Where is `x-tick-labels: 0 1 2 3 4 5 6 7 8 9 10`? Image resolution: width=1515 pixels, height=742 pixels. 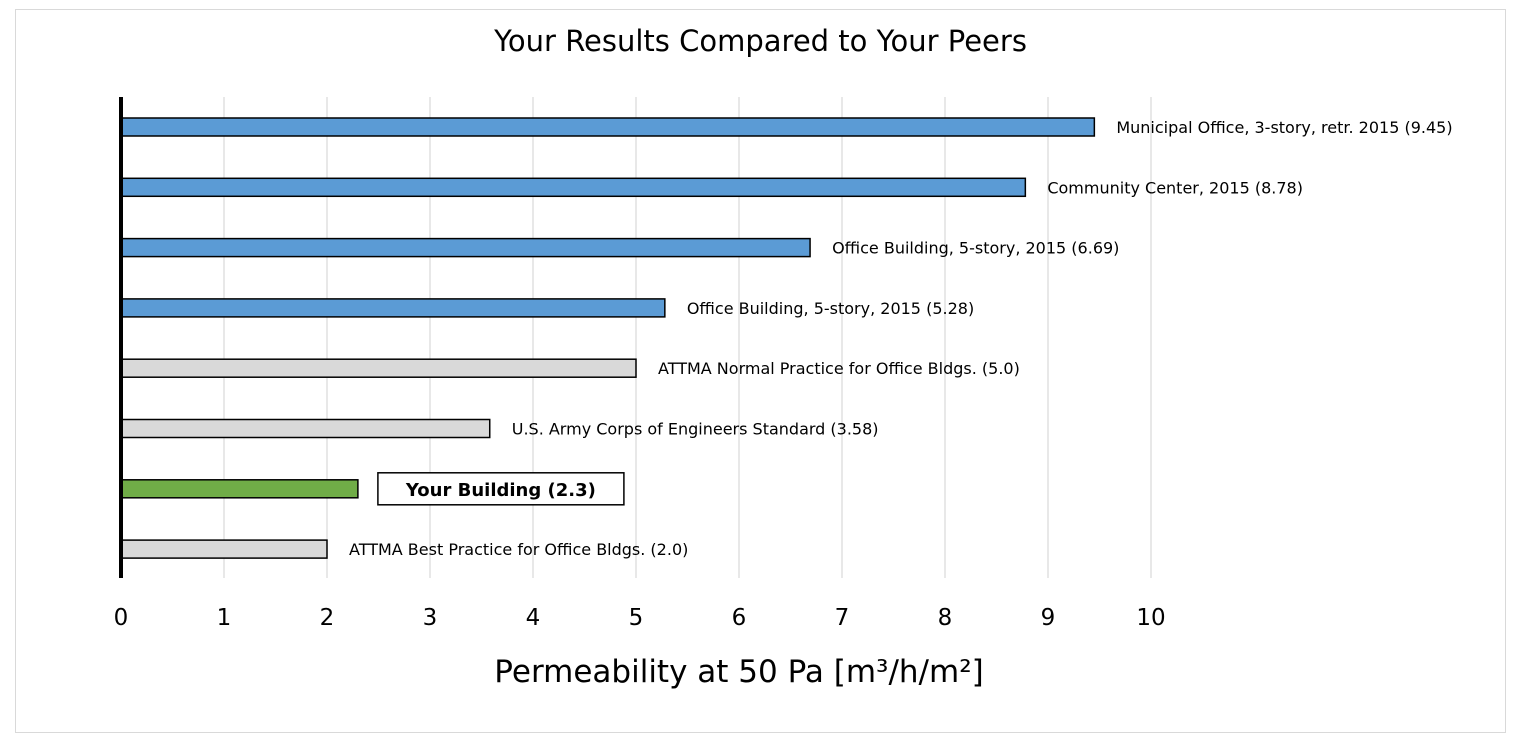
x-tick-labels: 0 1 2 3 4 5 6 7 8 9 10 is located at coordinates (640, 618).